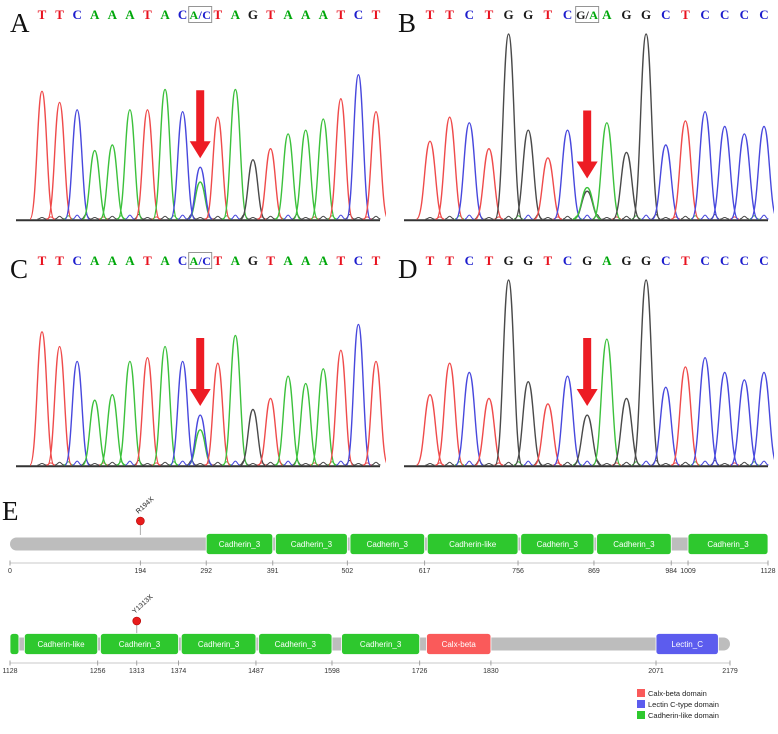 The image size is (778, 734). I want to click on domain-label: Calx-beta, so click(459, 644).